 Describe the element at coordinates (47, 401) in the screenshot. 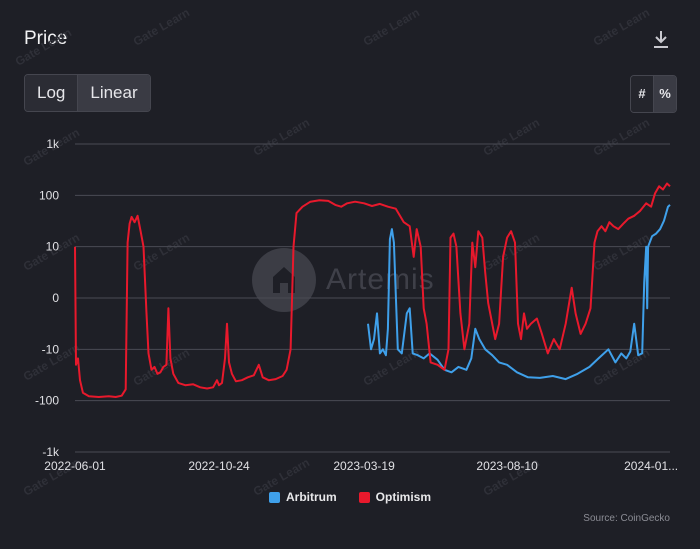

I see `y-tick-label: -100` at that location.